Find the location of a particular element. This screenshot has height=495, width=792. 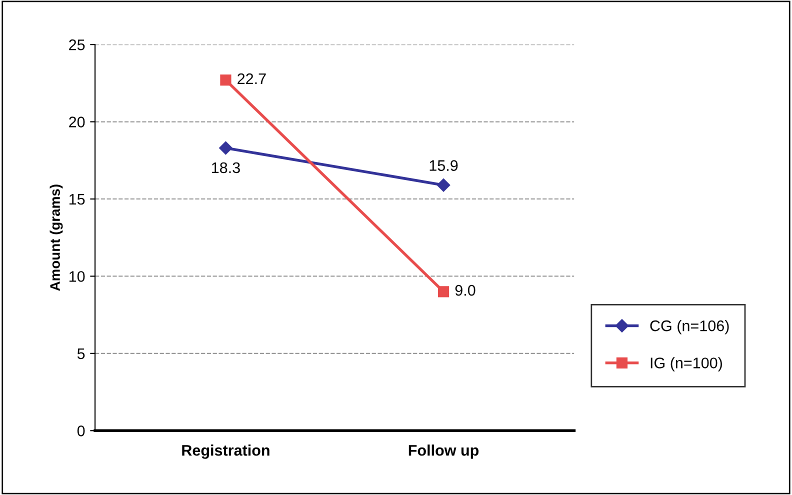

legend-label: CG (n=106) is located at coordinates (689, 327).